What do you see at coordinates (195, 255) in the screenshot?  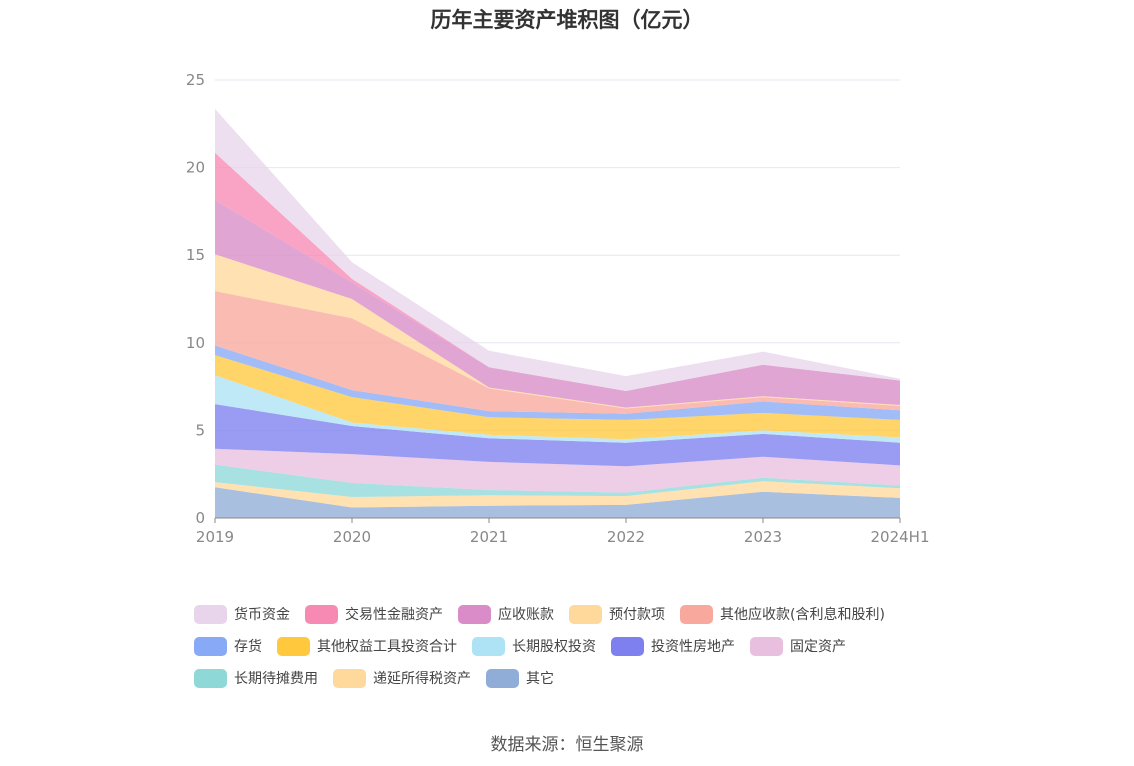 I see `y-tick-label: 15` at bounding box center [195, 255].